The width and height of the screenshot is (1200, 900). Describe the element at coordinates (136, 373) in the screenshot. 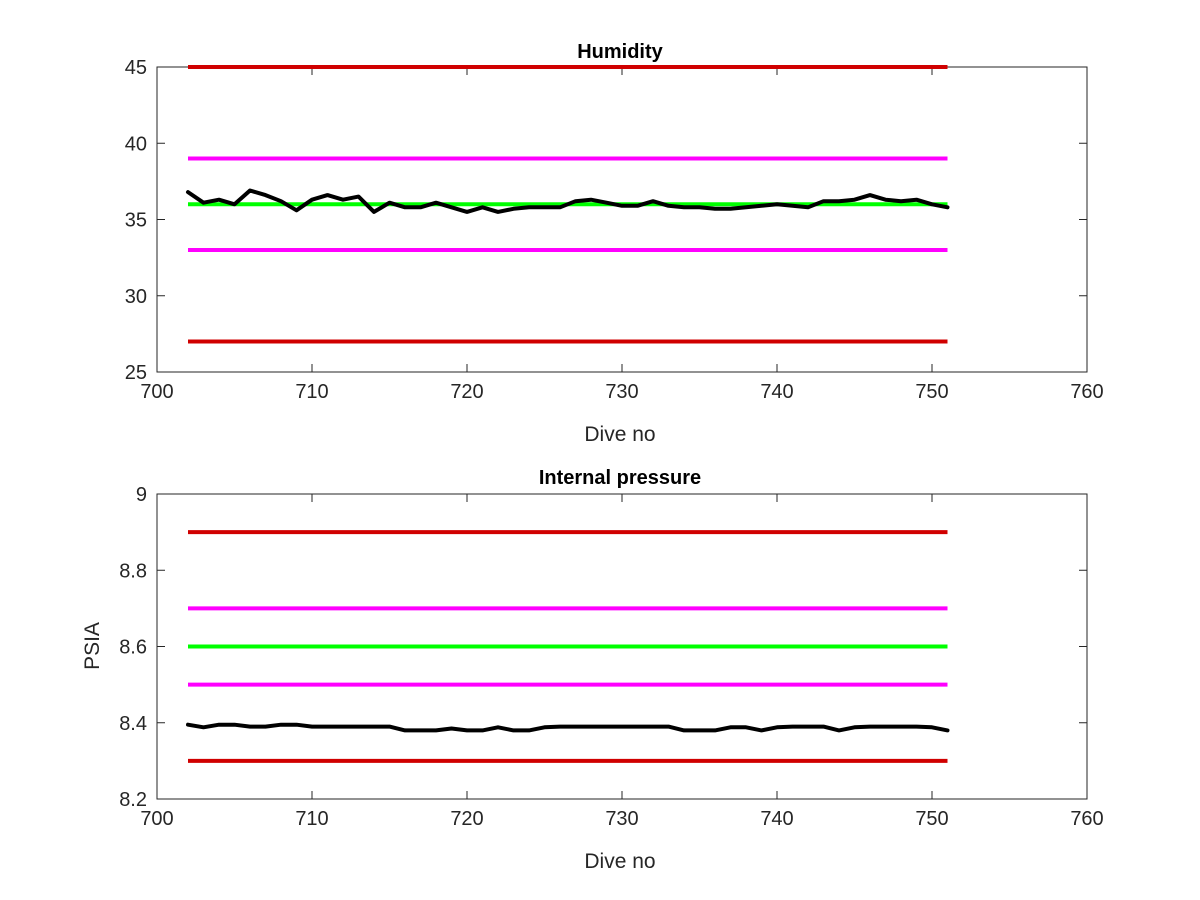

I see `y-tick-label: 25` at that location.